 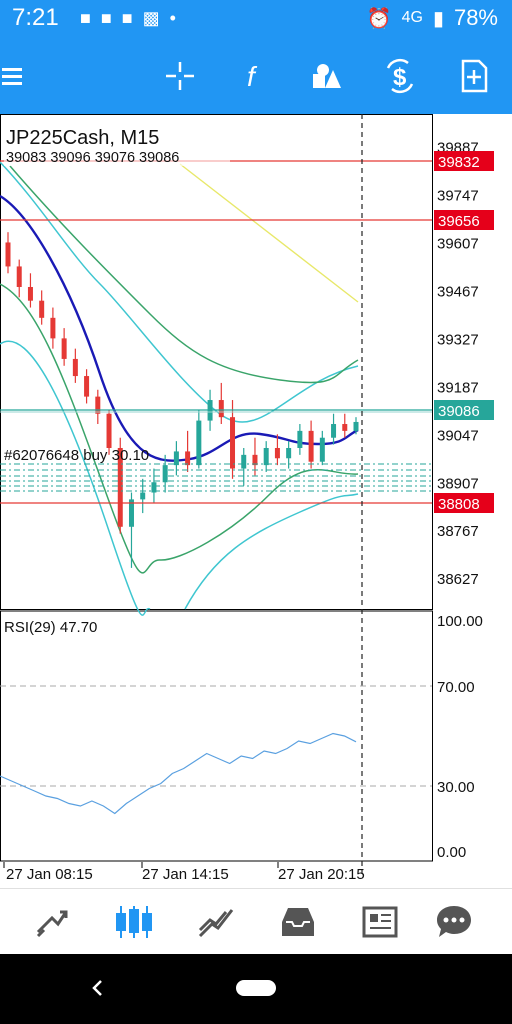 I want to click on price-tag-bottom: 38808, so click(x=464, y=503).